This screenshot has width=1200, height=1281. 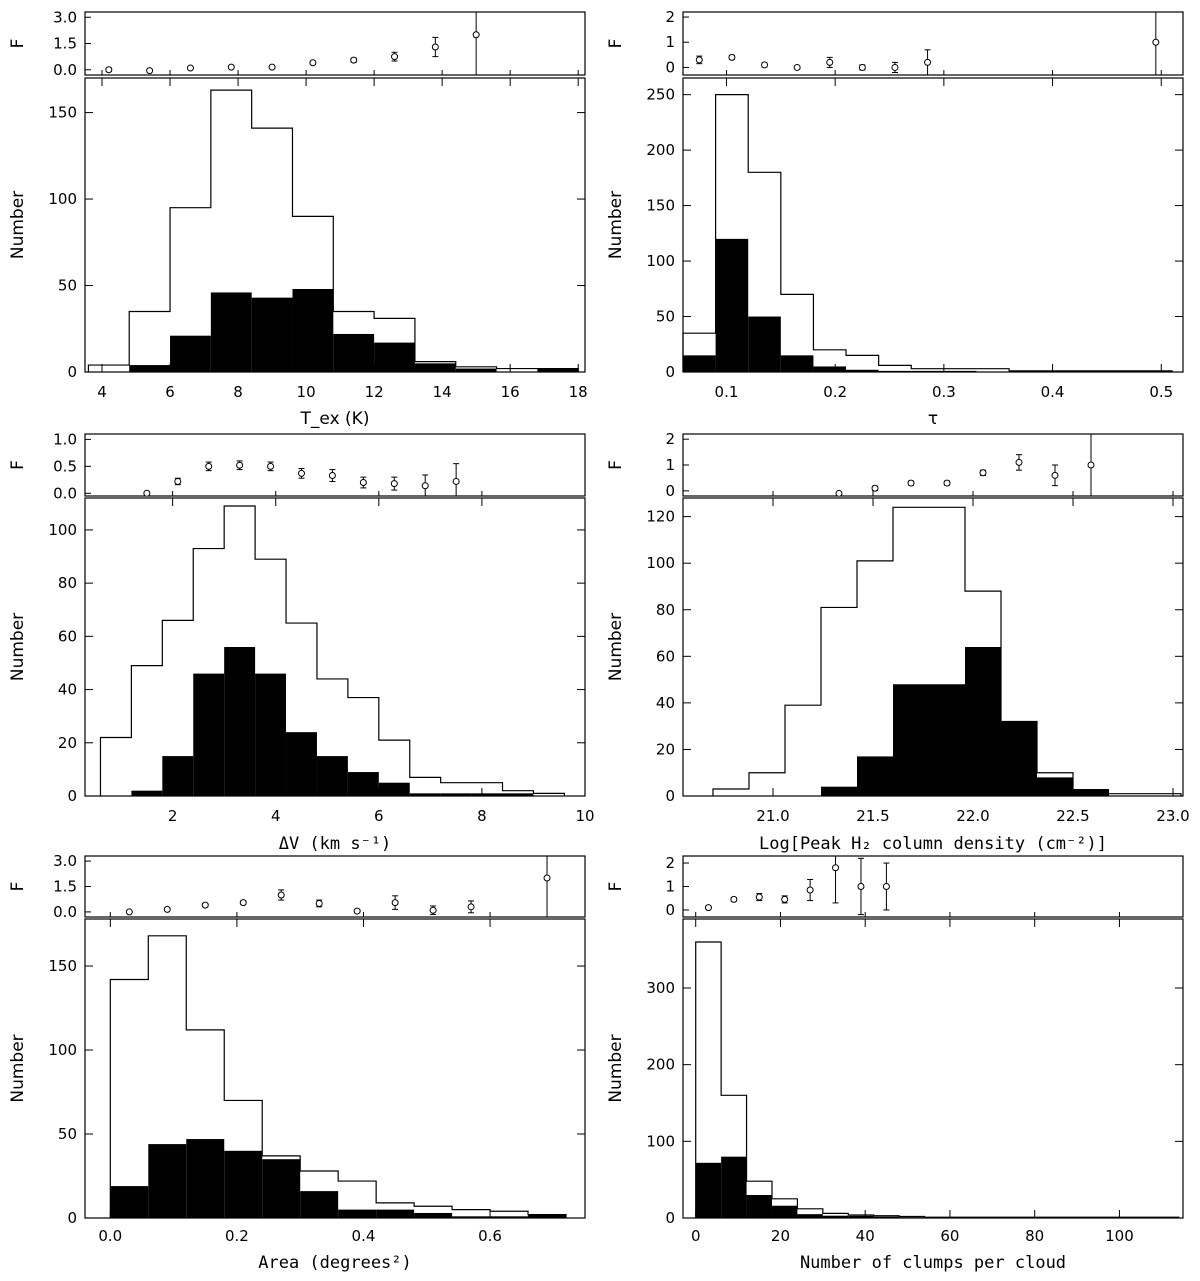 What do you see at coordinates (665, 317) in the screenshot?
I see `y-tick-label: 50` at bounding box center [665, 317].